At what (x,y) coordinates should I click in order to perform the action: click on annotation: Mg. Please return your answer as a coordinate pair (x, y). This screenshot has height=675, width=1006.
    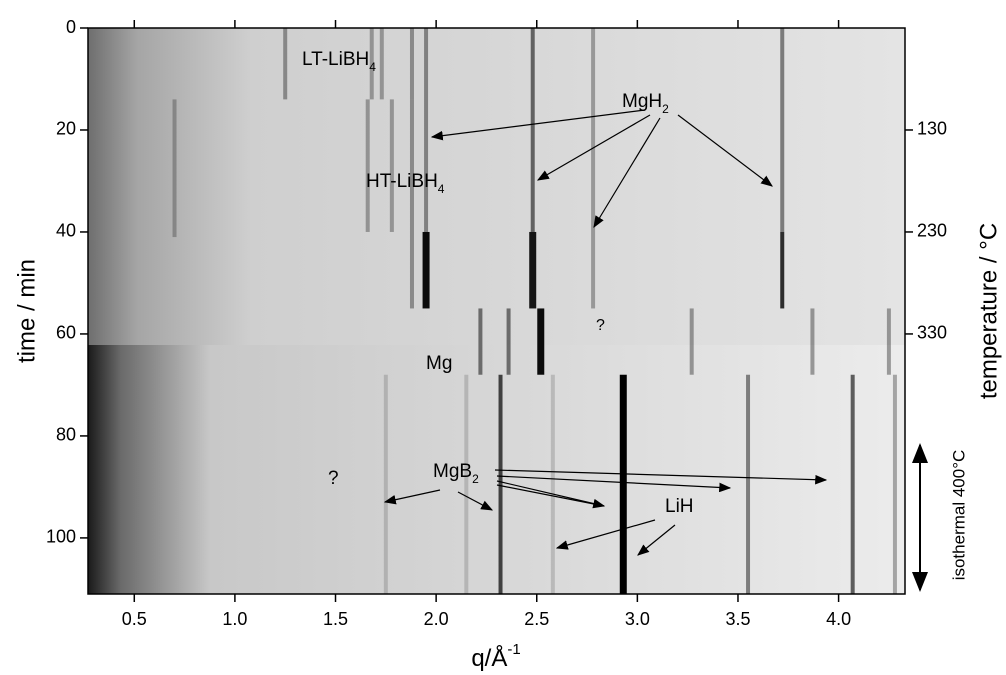
    Looking at the image, I should click on (439, 363).